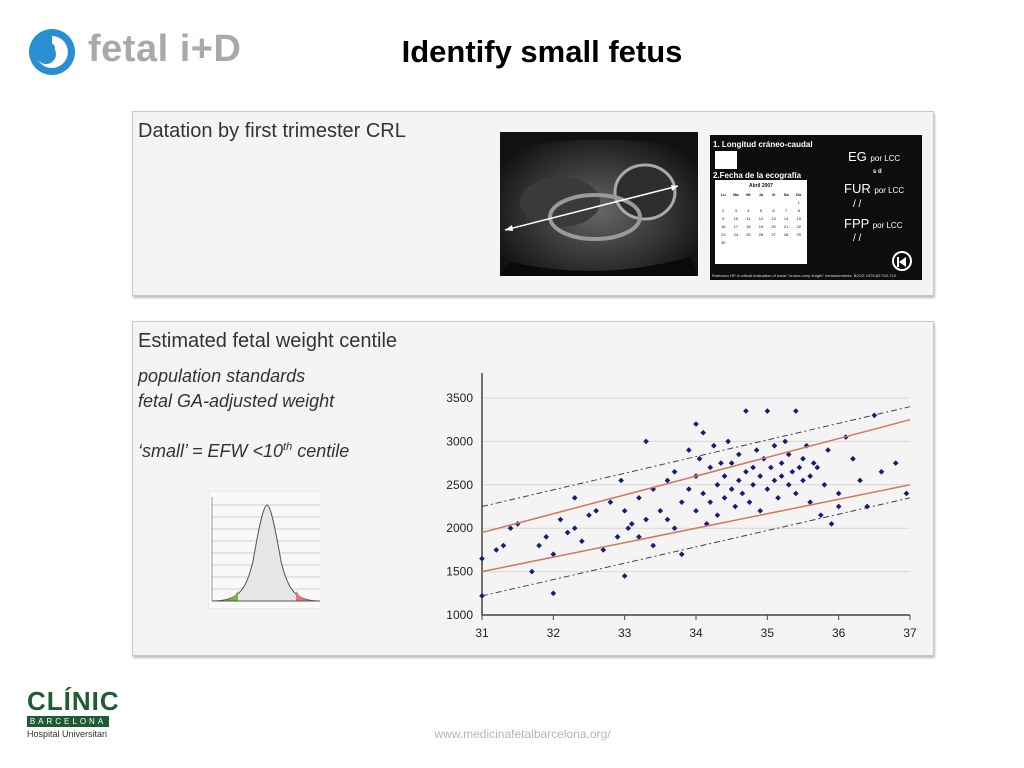  What do you see at coordinates (757, 175) in the screenshot?
I see `calc-field-date: 2.Fecha de la ecografía` at bounding box center [757, 175].